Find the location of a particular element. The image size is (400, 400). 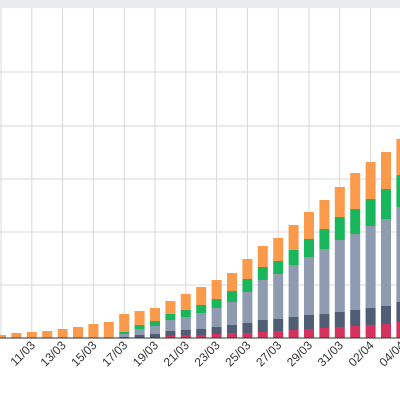

x-tick-label: 19/03 is located at coordinates (145, 353).